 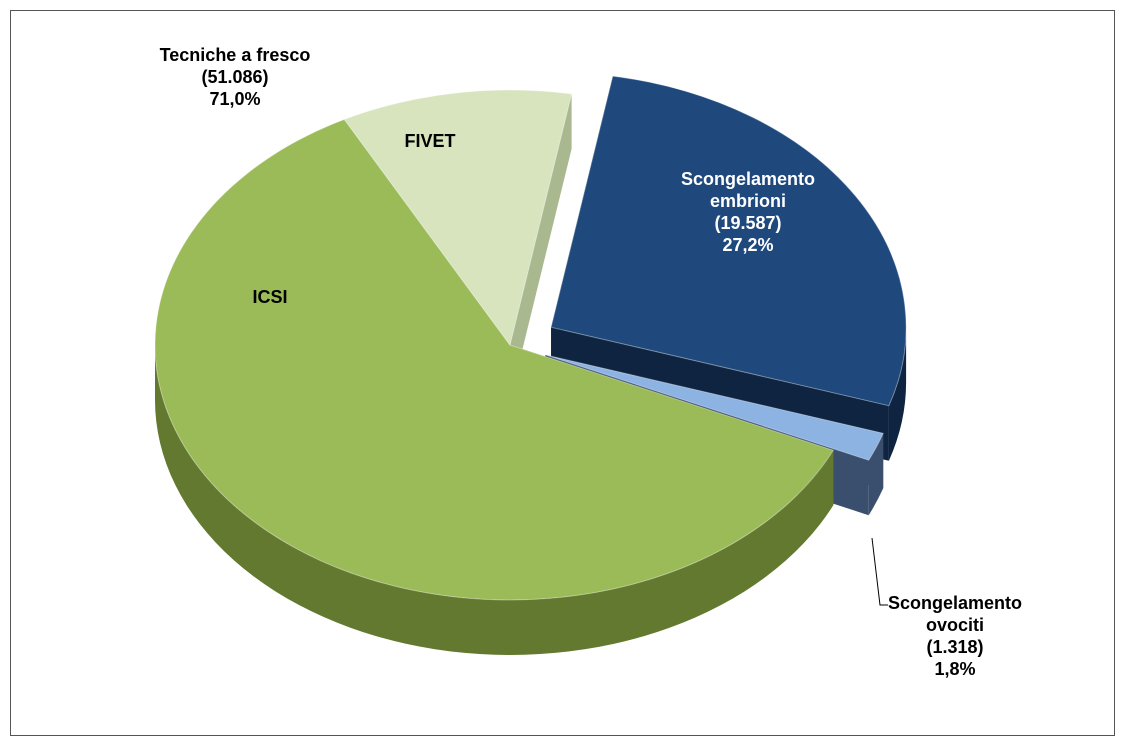 I want to click on category-label: ICSI, so click(x=270, y=297).